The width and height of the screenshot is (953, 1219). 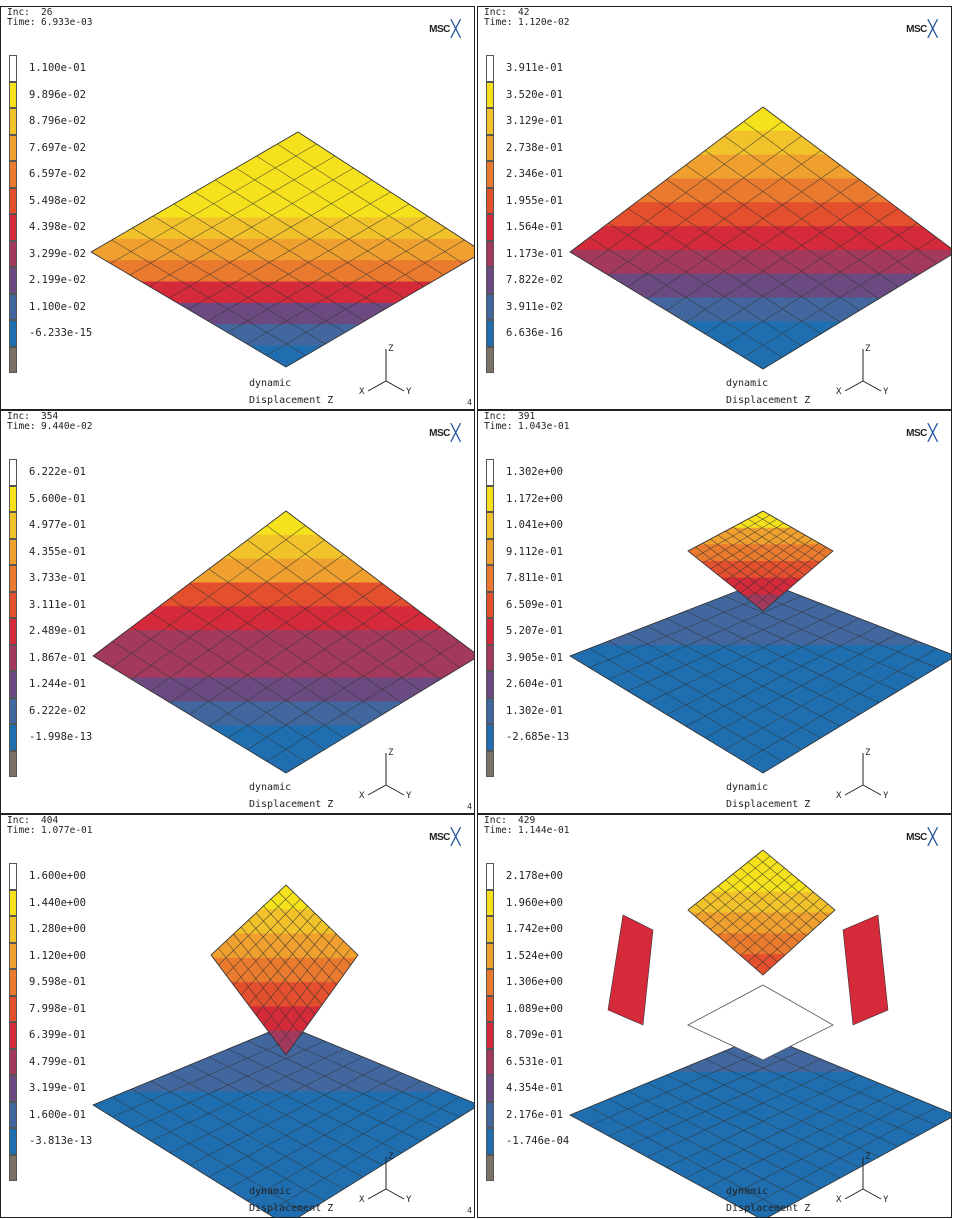 I want to click on inc-value: 26, so click(x=47, y=12).